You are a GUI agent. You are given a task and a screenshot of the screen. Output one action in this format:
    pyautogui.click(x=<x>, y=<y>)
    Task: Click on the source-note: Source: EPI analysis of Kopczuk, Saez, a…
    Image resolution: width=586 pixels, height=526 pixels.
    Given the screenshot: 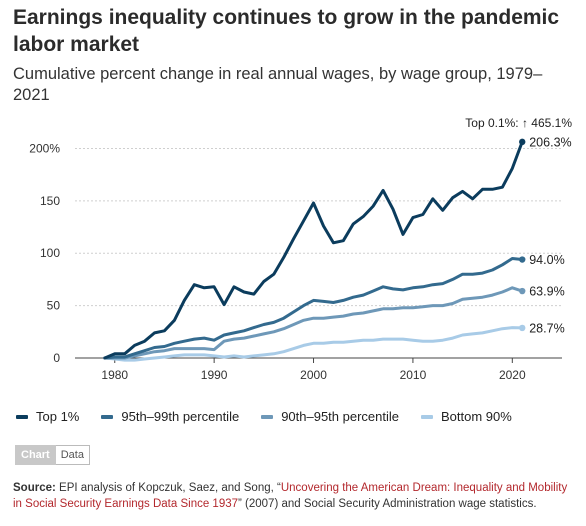 What is the action you would take?
    pyautogui.click(x=295, y=496)
    